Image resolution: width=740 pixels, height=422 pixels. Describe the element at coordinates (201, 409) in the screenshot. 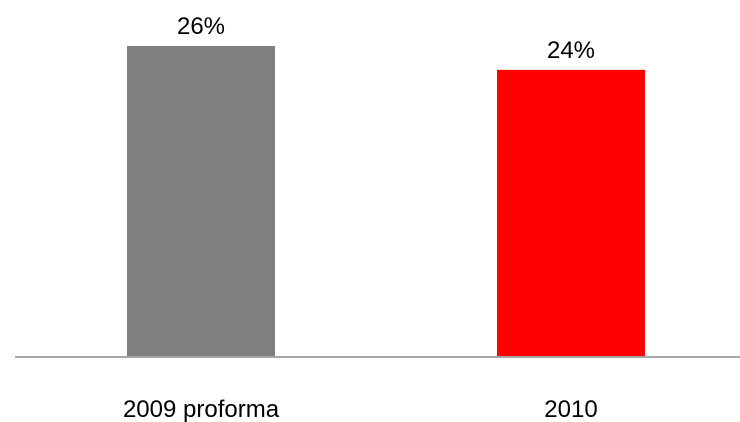

I see `category-label-0: 2009 proforma` at that location.